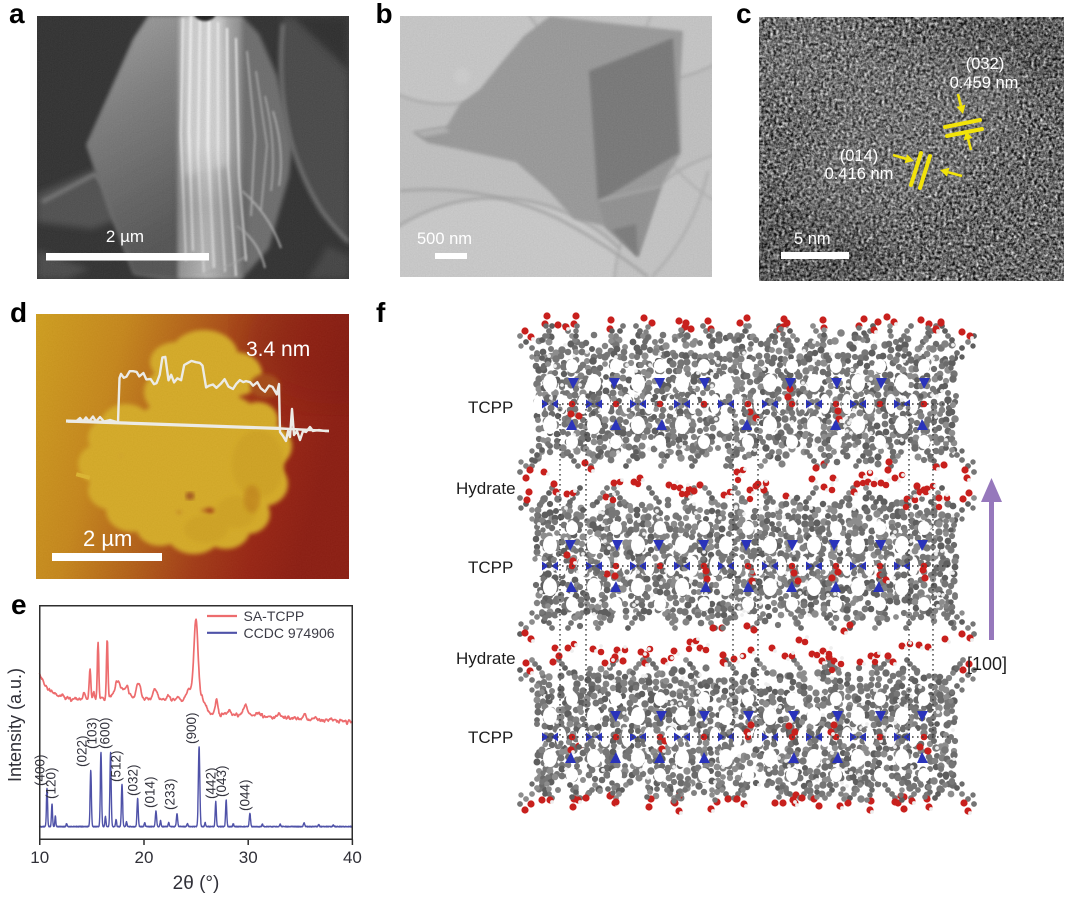 The height and width of the screenshot is (897, 1072). I want to click on svg-text: Intensity (a.u.), so click(15, 725).